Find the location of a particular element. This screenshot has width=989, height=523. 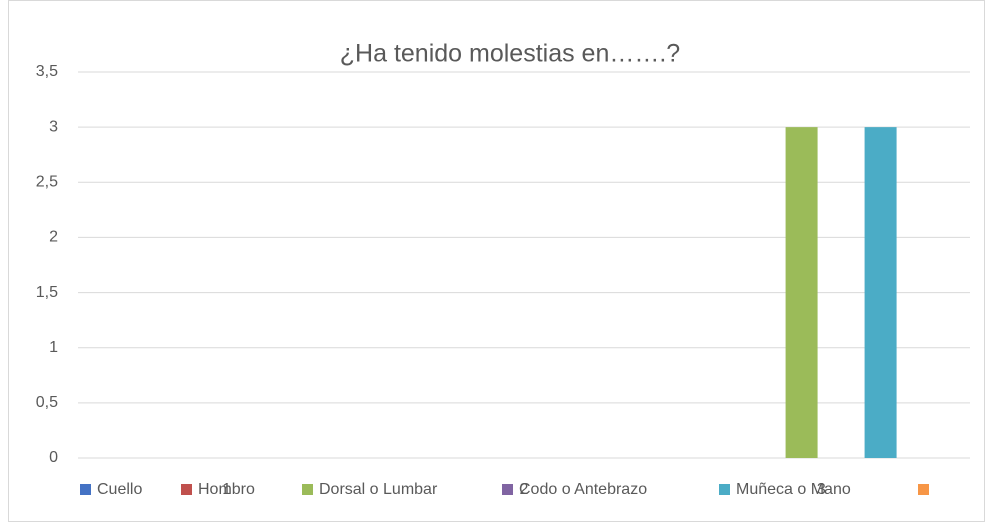

x-tick-label: 1 is located at coordinates (226, 489).